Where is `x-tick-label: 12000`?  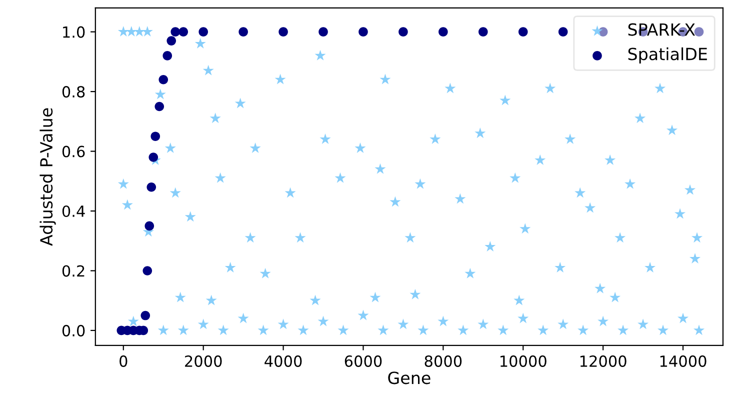 x-tick-label: 12000 is located at coordinates (603, 361).